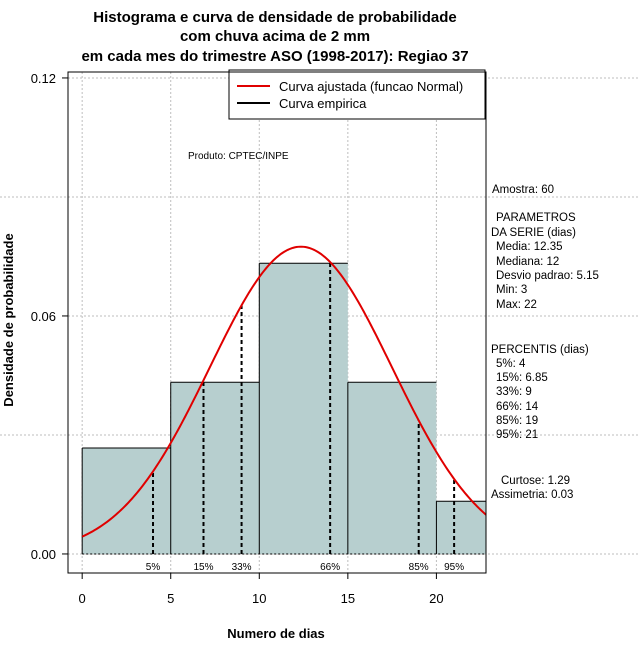 This screenshot has width=640, height=660. What do you see at coordinates (323, 103) in the screenshot?
I see `legend-label-empirical: Curva empirica` at bounding box center [323, 103].